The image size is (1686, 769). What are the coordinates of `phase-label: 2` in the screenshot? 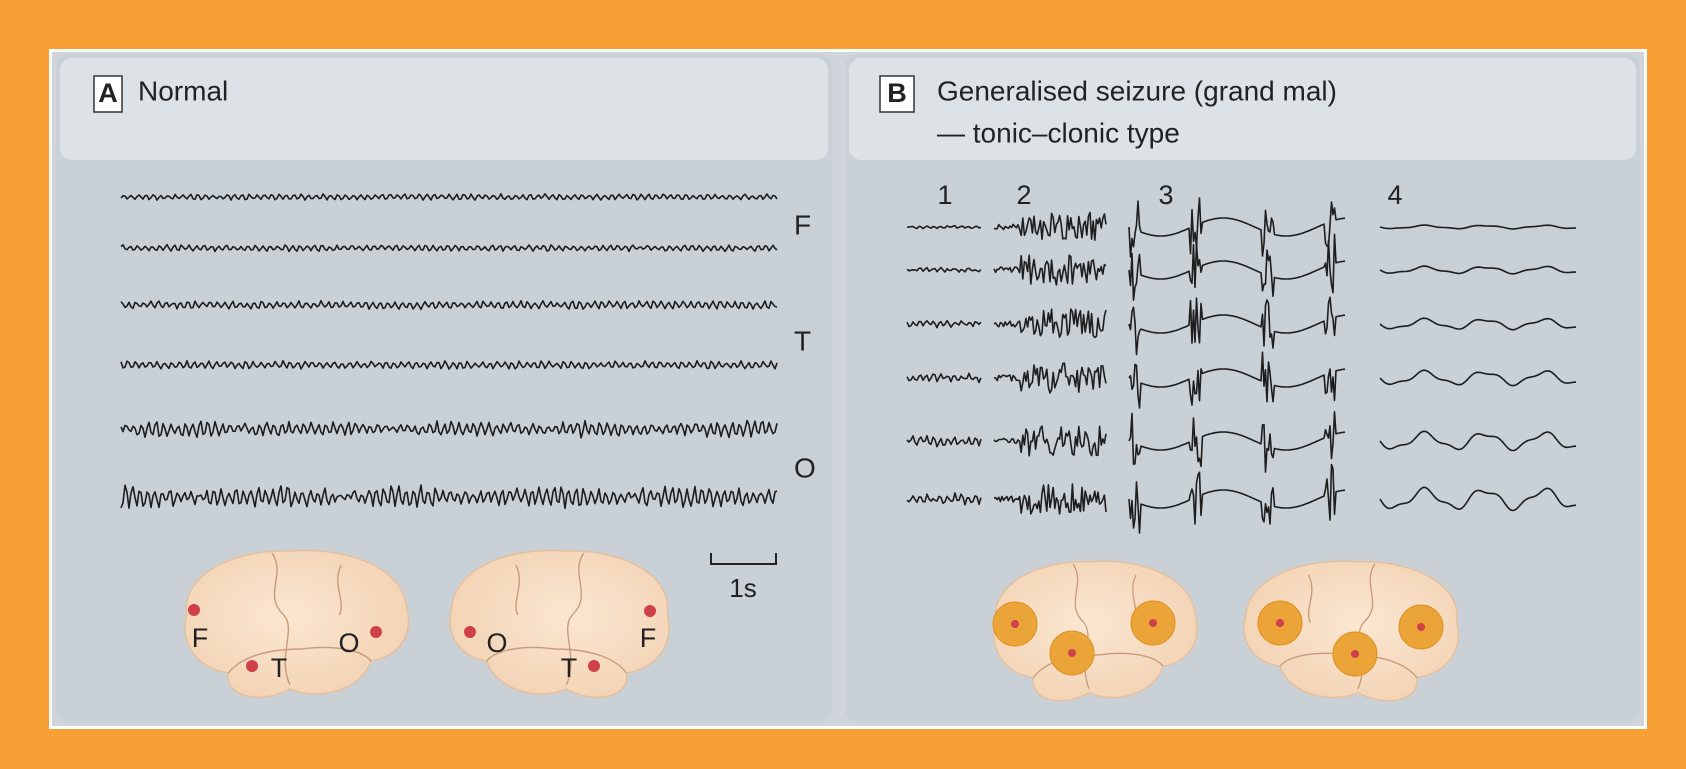 It's located at (1023, 195).